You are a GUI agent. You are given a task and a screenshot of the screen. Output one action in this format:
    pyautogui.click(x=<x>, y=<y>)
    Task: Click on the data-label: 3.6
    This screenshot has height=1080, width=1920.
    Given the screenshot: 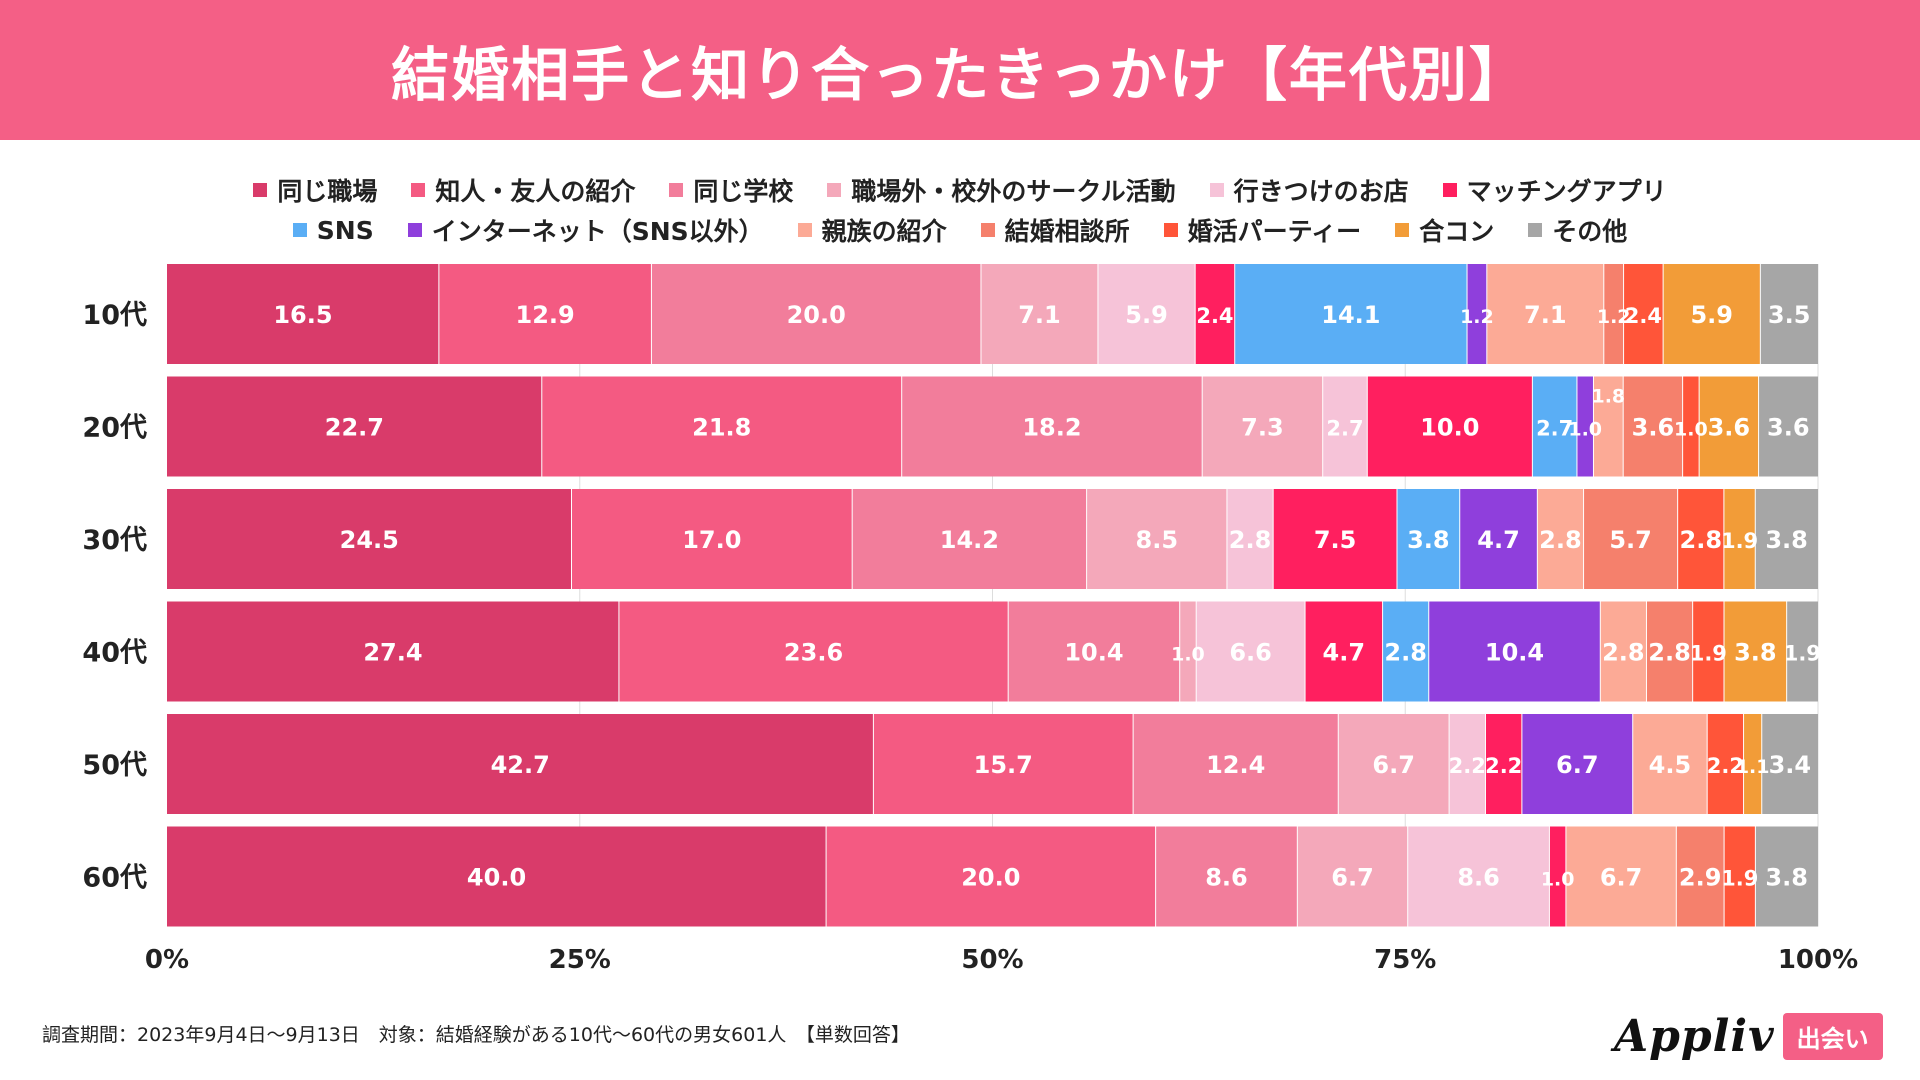 What is the action you would take?
    pyautogui.click(x=1653, y=428)
    